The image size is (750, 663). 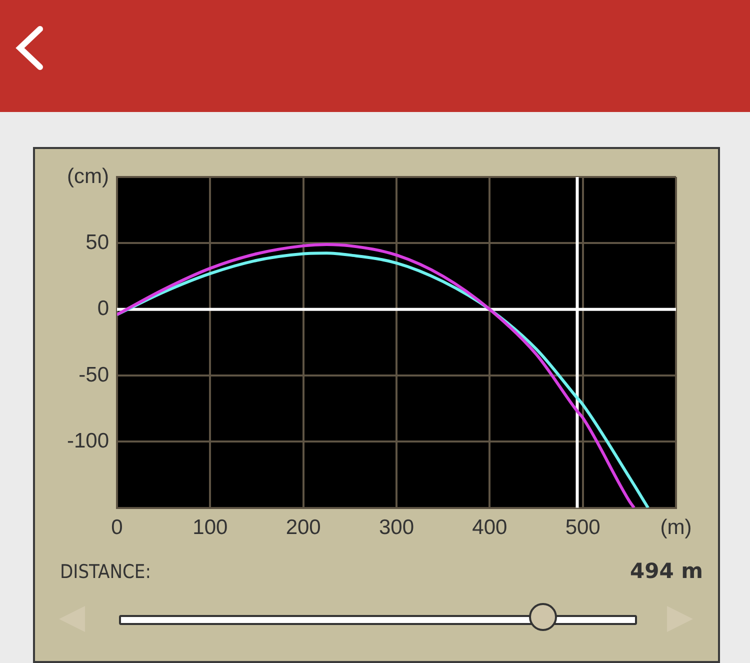 I want to click on y-tick-label: -100, so click(x=87, y=440).